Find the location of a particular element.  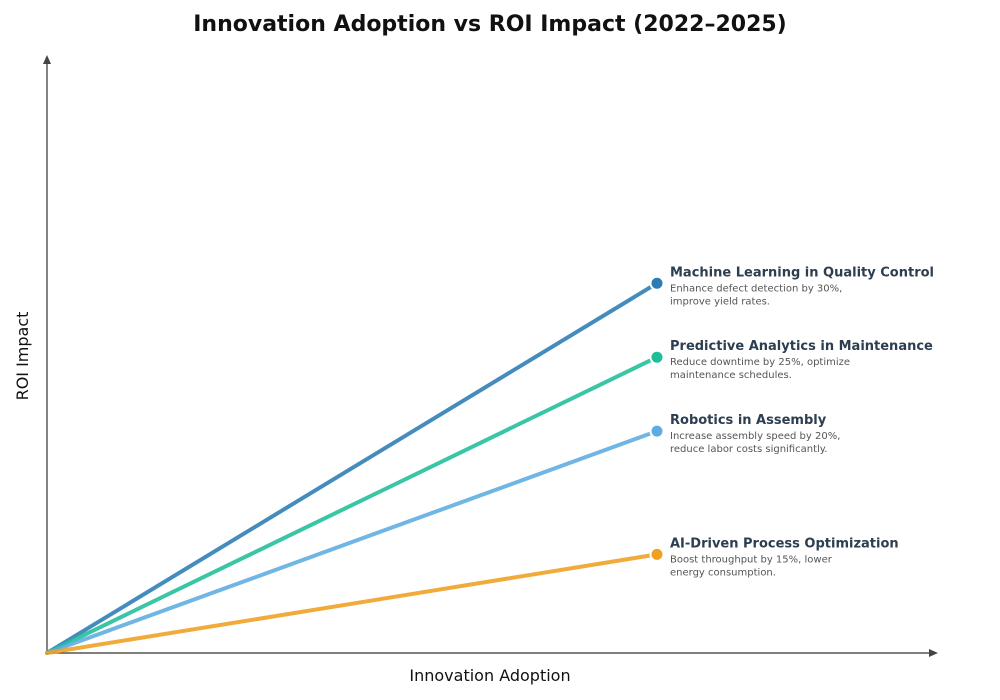

x-axis-label: Innovation Adoption is located at coordinates (489, 675).